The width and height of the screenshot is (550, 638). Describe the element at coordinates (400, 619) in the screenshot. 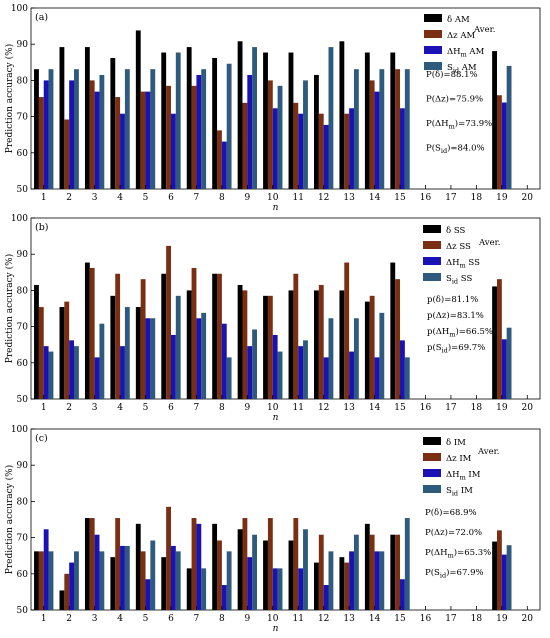

I see `x-tick-label: 15` at that location.